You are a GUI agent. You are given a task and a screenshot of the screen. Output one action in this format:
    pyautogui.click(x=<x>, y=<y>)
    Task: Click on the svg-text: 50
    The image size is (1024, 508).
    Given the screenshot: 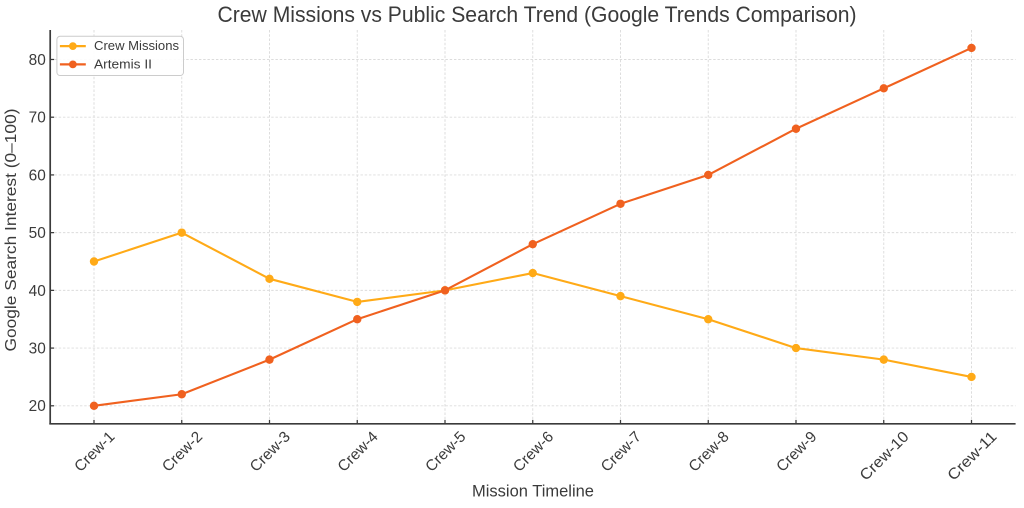 What is the action you would take?
    pyautogui.click(x=37, y=233)
    